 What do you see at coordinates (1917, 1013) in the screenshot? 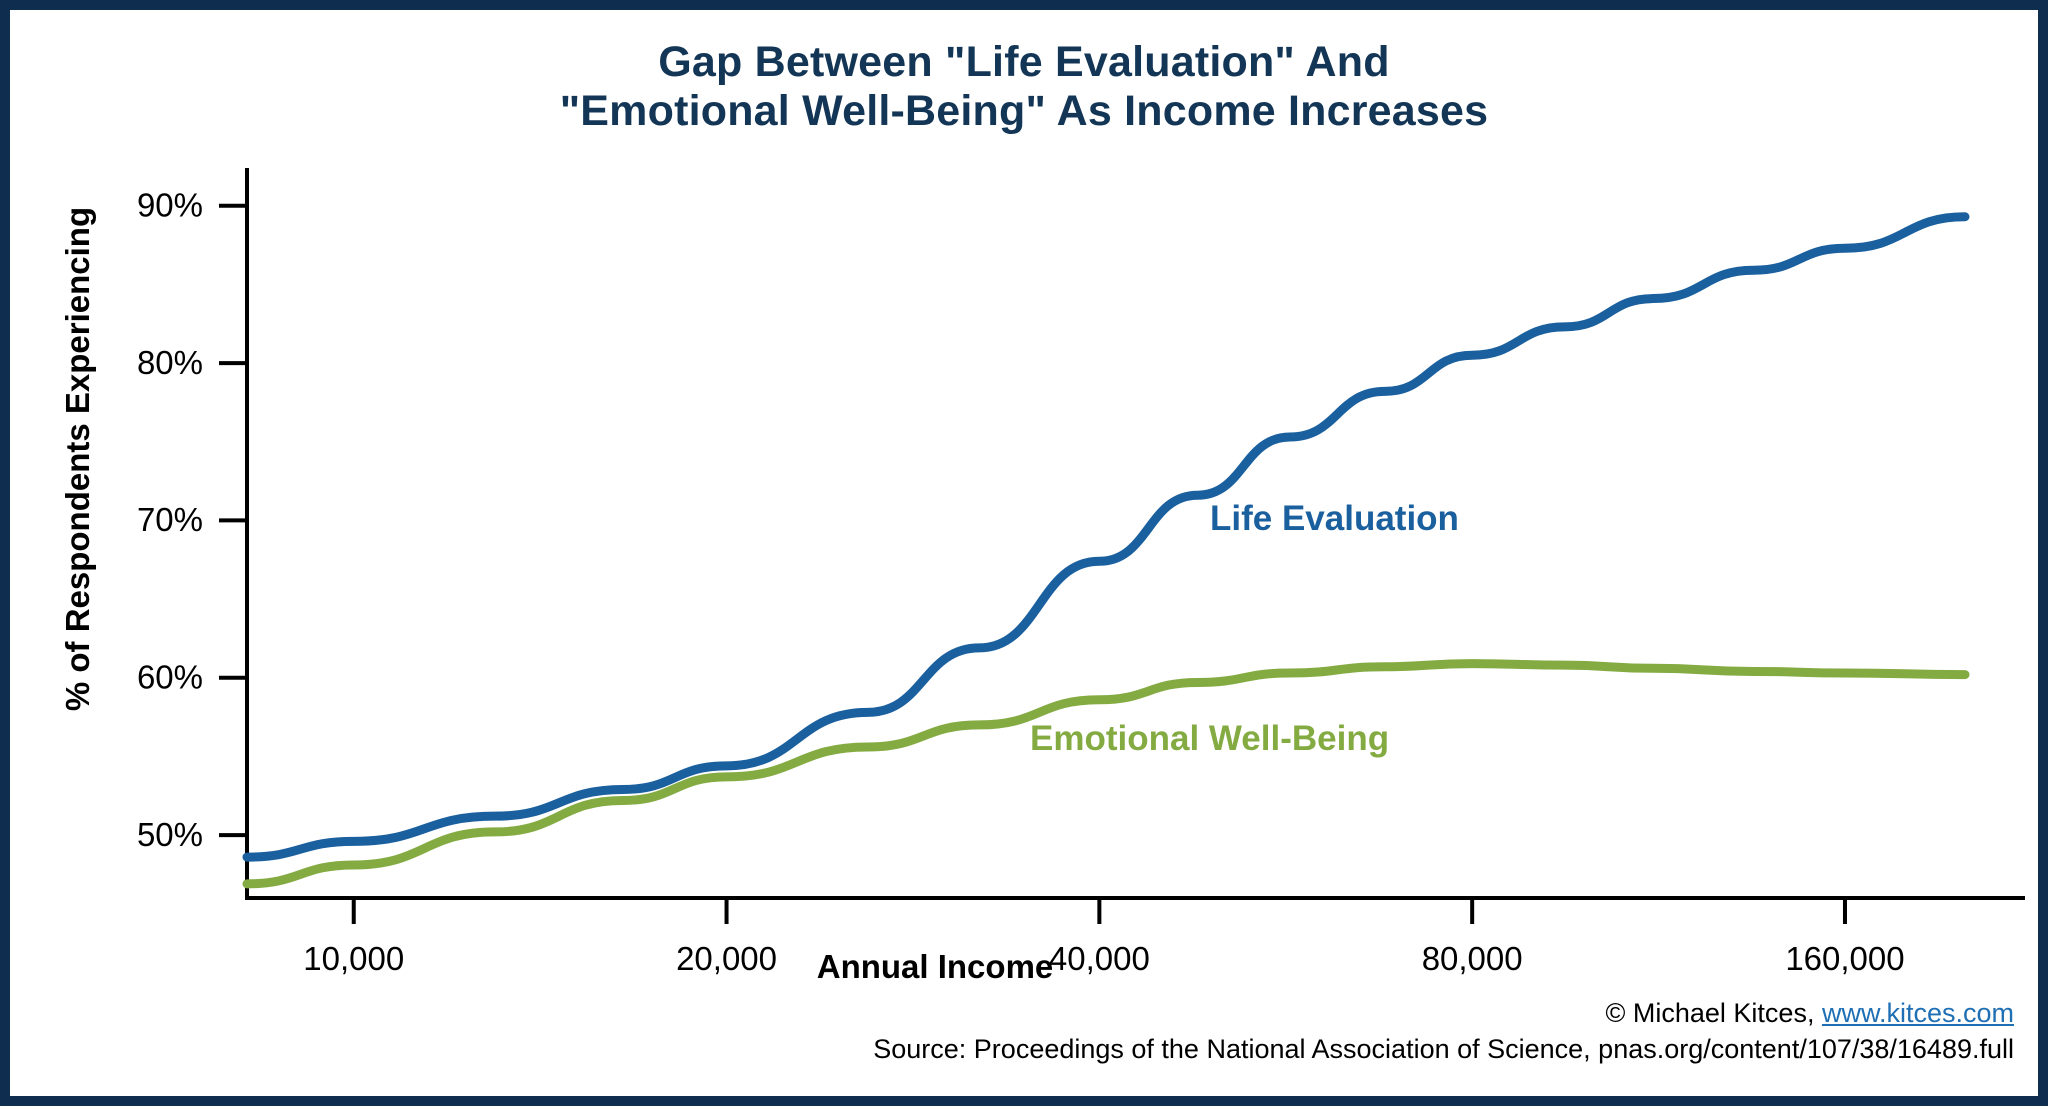
I see `kitces-link: www.kitces.com` at bounding box center [1917, 1013].